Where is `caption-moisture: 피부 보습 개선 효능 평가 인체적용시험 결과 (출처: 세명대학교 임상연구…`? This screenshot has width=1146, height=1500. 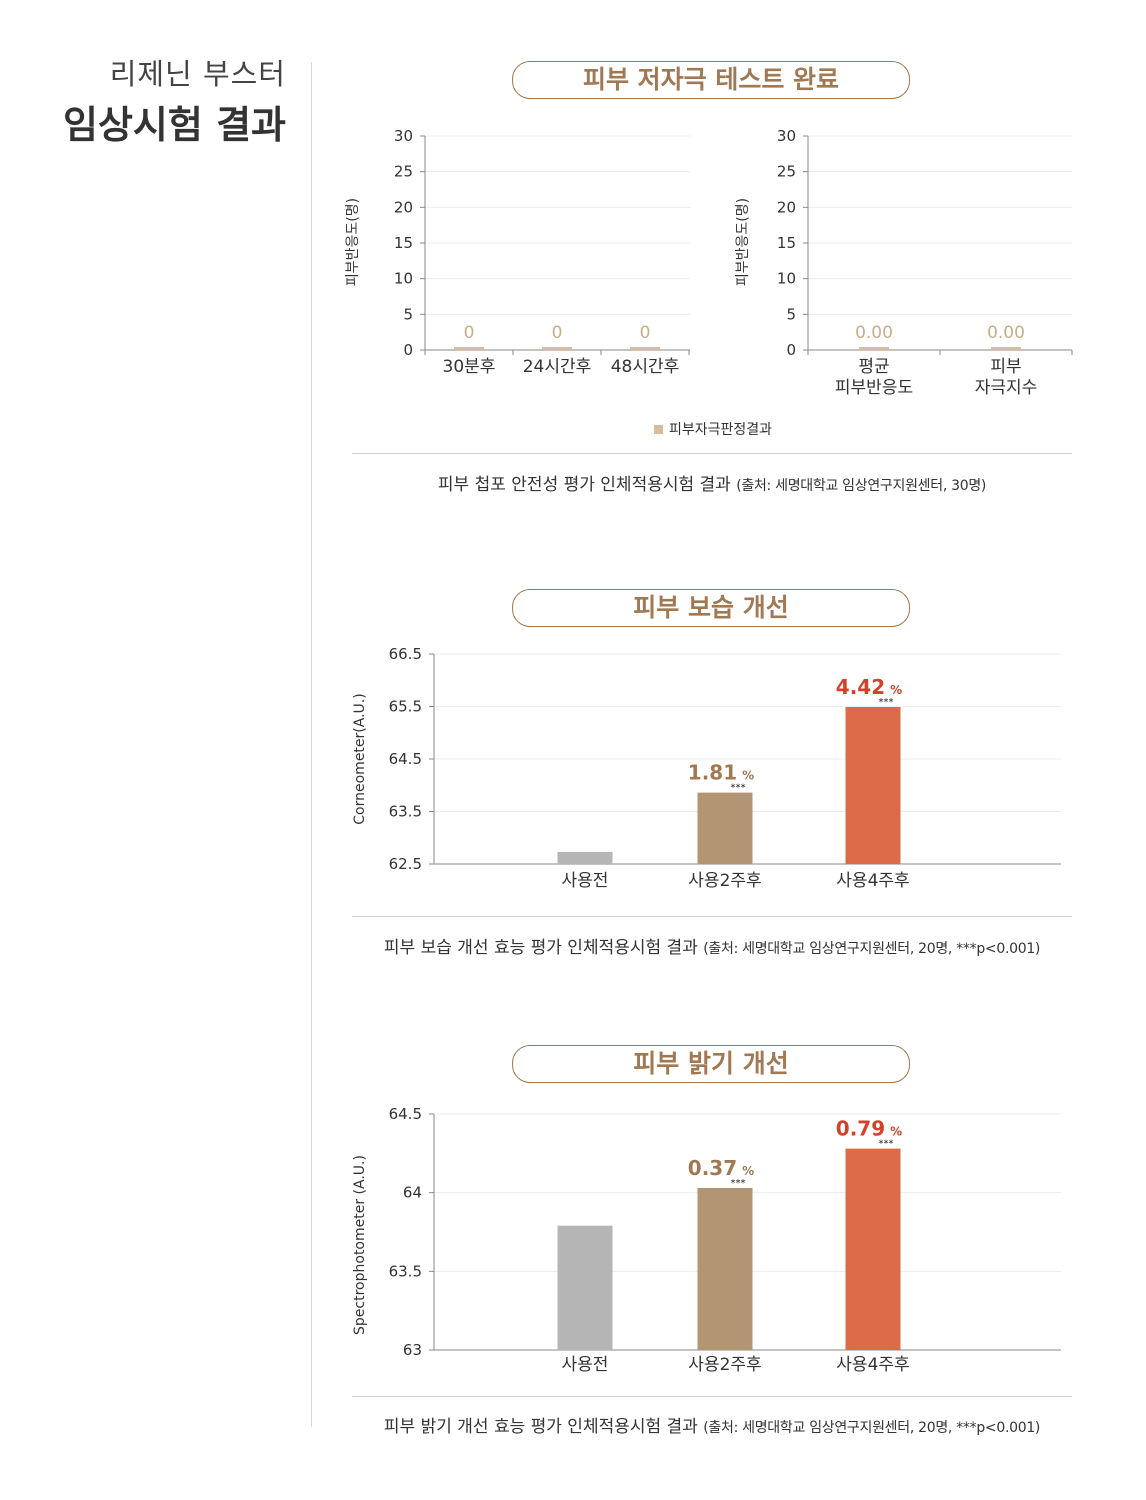 caption-moisture: 피부 보습 개선 효능 평가 인체적용시험 결과 (출처: 세명대학교 임상연구… is located at coordinates (712, 945).